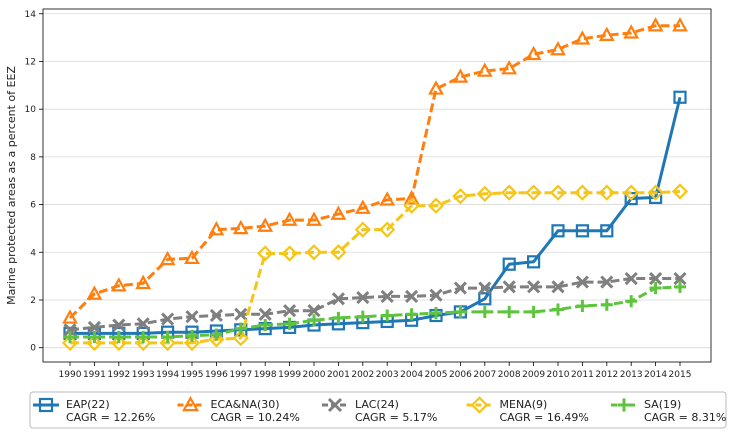  What do you see at coordinates (30, 62) in the screenshot?
I see `y-tick-label: 12` at bounding box center [30, 62].